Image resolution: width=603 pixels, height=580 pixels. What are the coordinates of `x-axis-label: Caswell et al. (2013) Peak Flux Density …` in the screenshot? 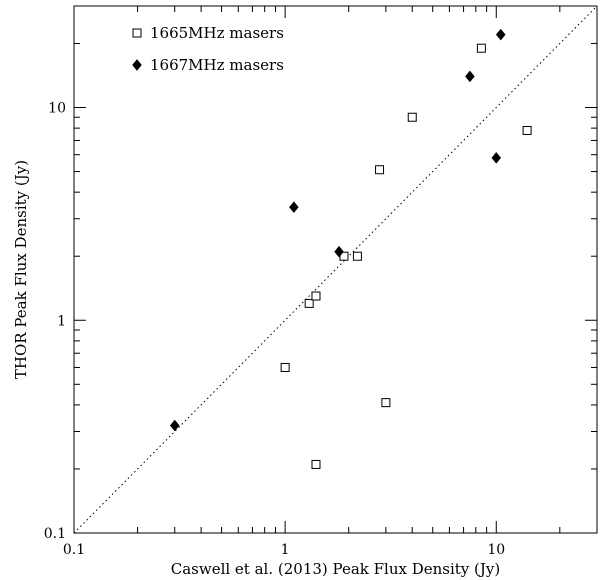 It's located at (336, 569).